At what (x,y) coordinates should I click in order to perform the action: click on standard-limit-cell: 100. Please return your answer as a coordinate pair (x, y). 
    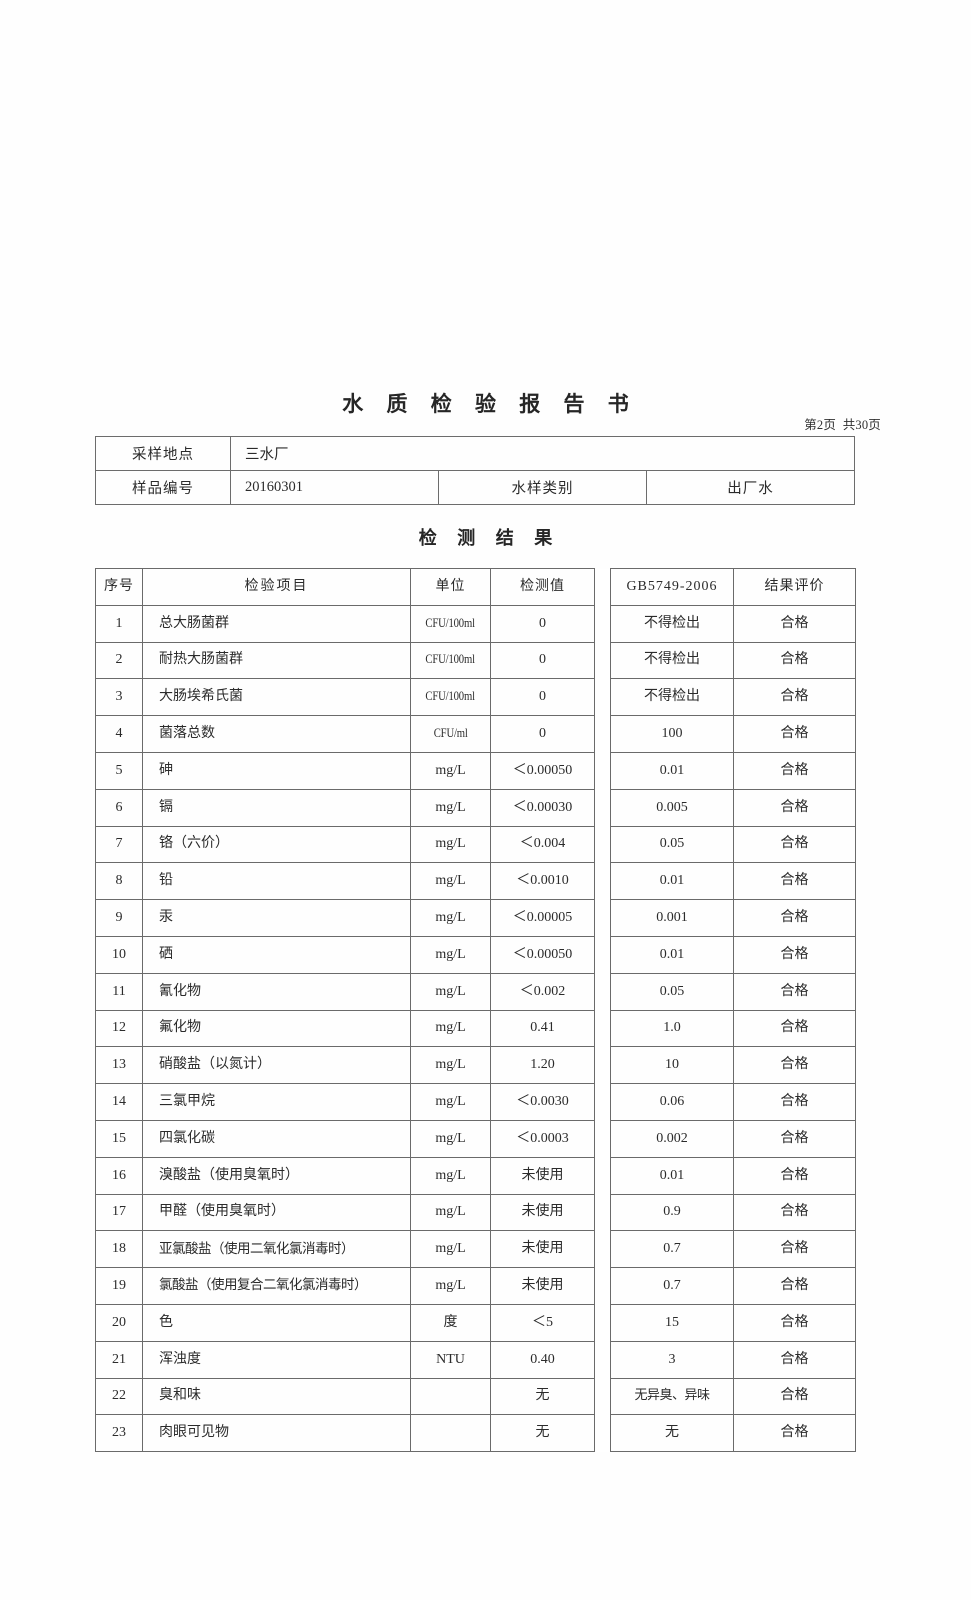
    Looking at the image, I should click on (672, 734).